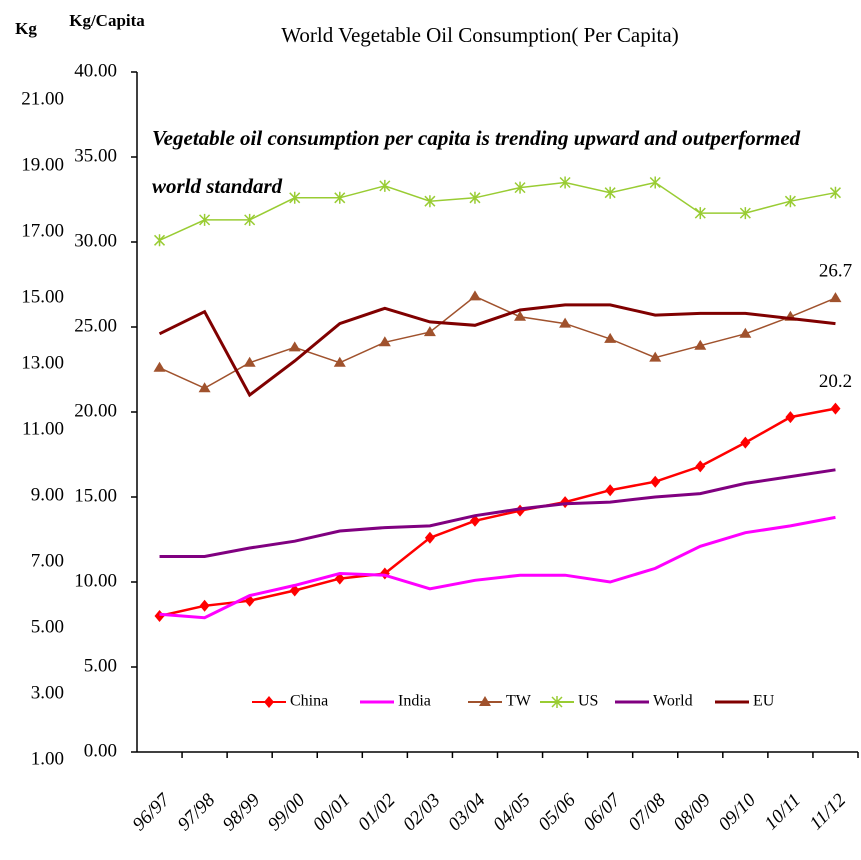 The image size is (861, 860). Describe the element at coordinates (414, 701) in the screenshot. I see `legend-label: India` at that location.